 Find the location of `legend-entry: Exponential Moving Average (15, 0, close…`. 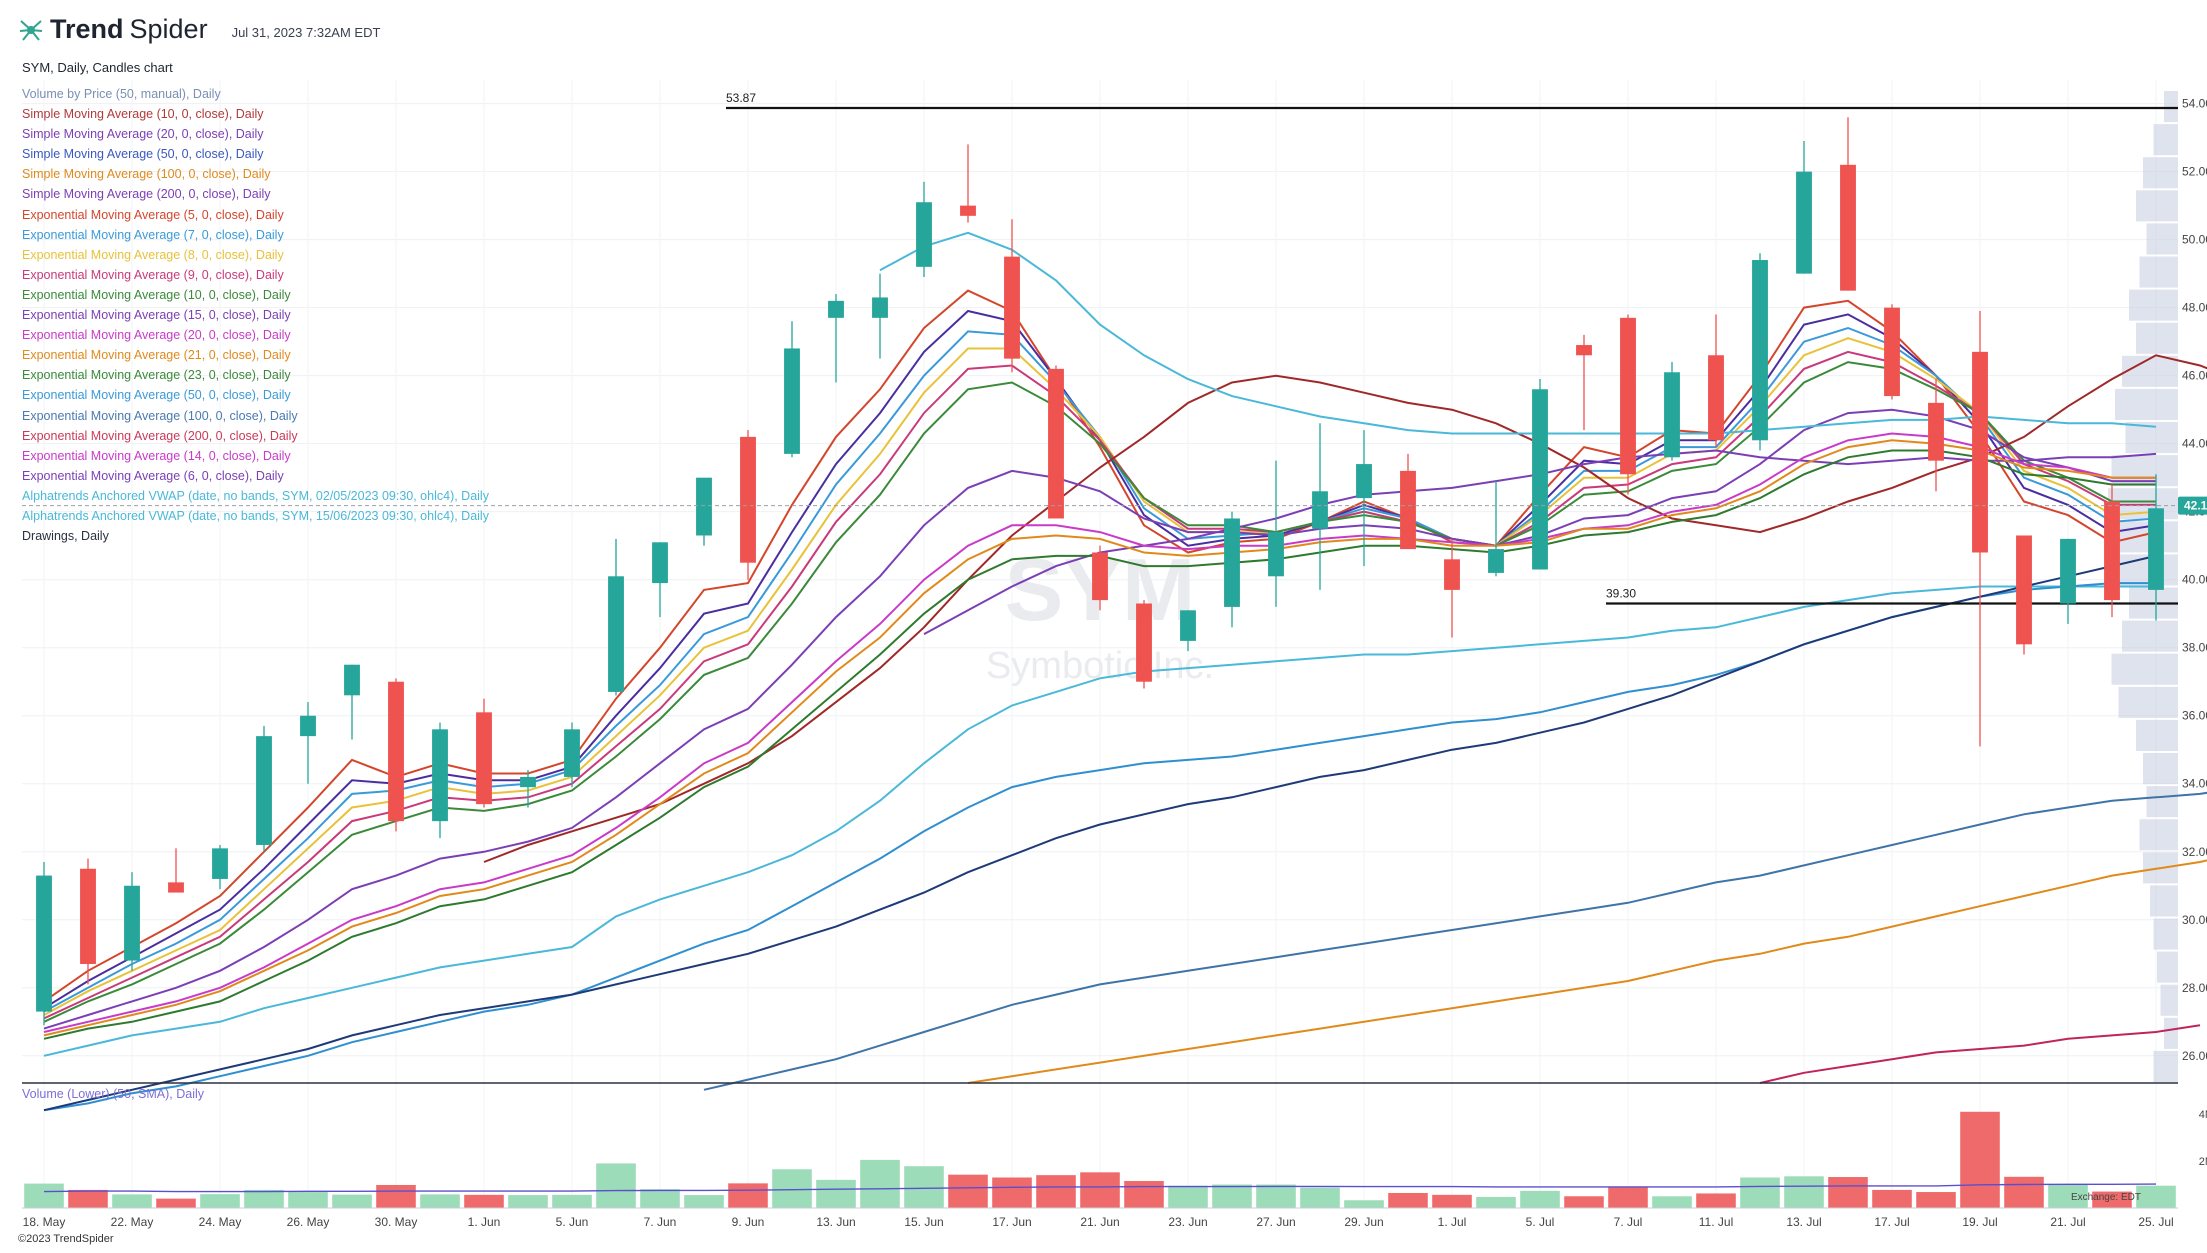

legend-entry: Exponential Moving Average (15, 0, close… is located at coordinates (156, 315).